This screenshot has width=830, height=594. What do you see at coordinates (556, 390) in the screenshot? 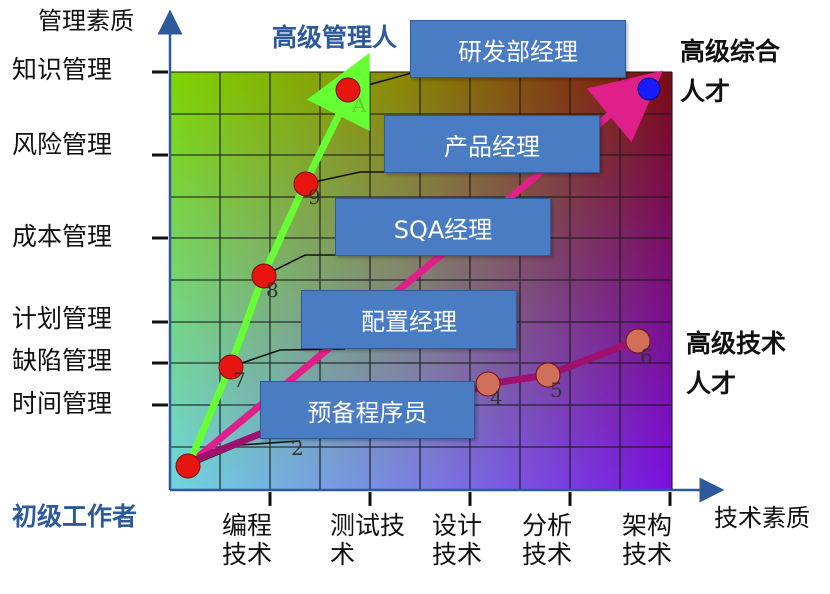
I see `marker-label-5: 5` at bounding box center [556, 390].